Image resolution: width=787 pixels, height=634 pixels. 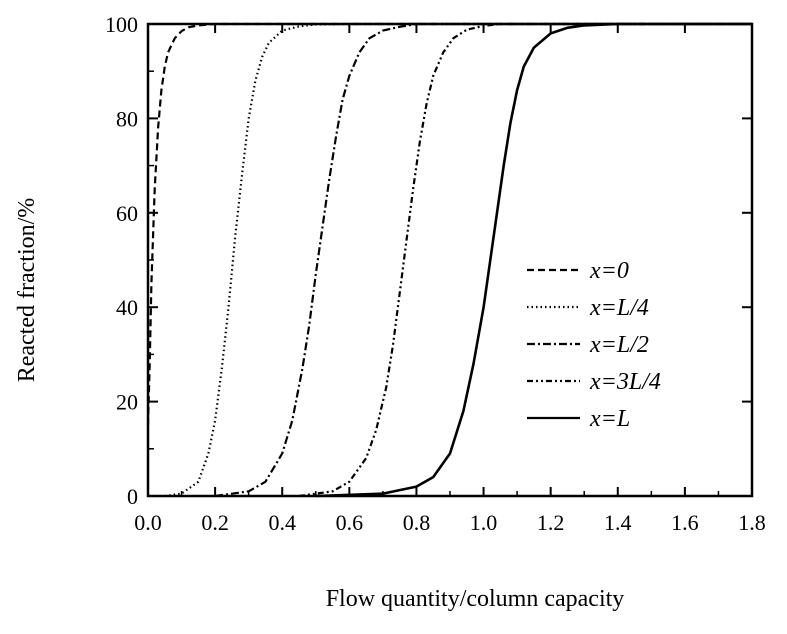 What do you see at coordinates (215, 522) in the screenshot?
I see `x-tick-label: 0.2` at bounding box center [215, 522].